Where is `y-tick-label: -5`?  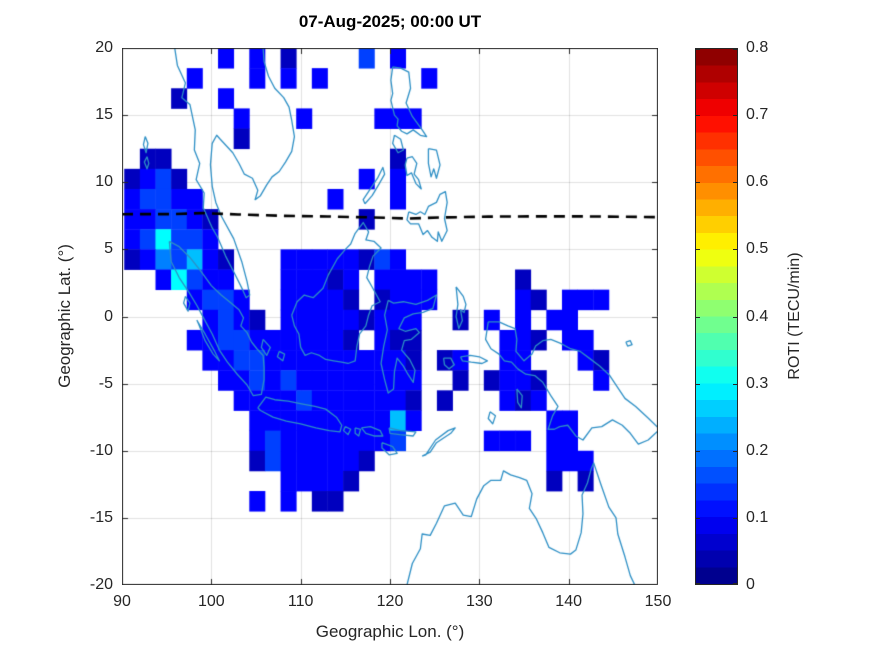
y-tick-label: -5 is located at coordinates (105, 383).